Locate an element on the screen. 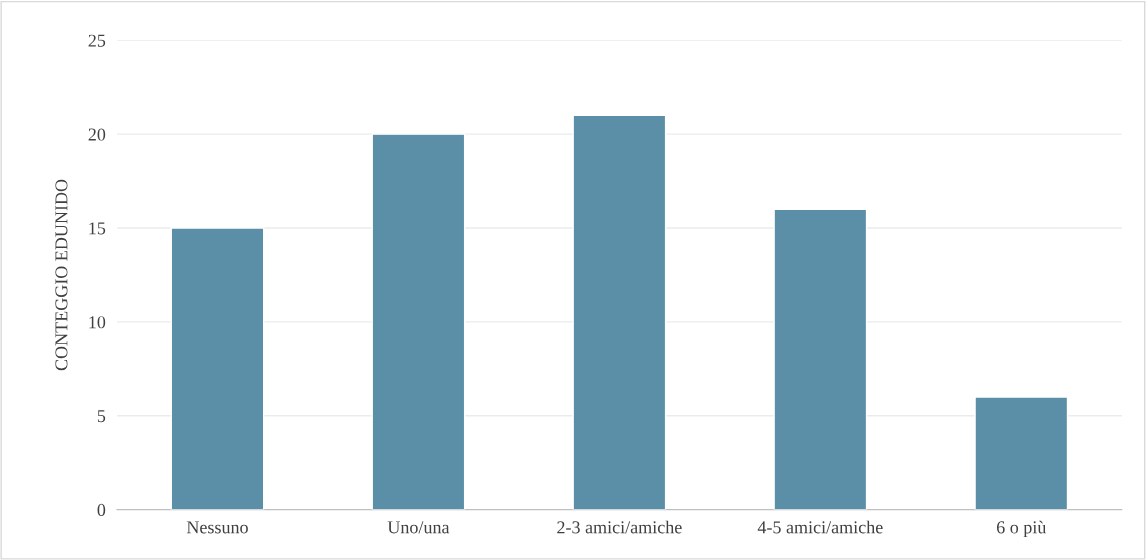 The image size is (1147, 560). x-tick-label: Nessuno is located at coordinates (217, 527).